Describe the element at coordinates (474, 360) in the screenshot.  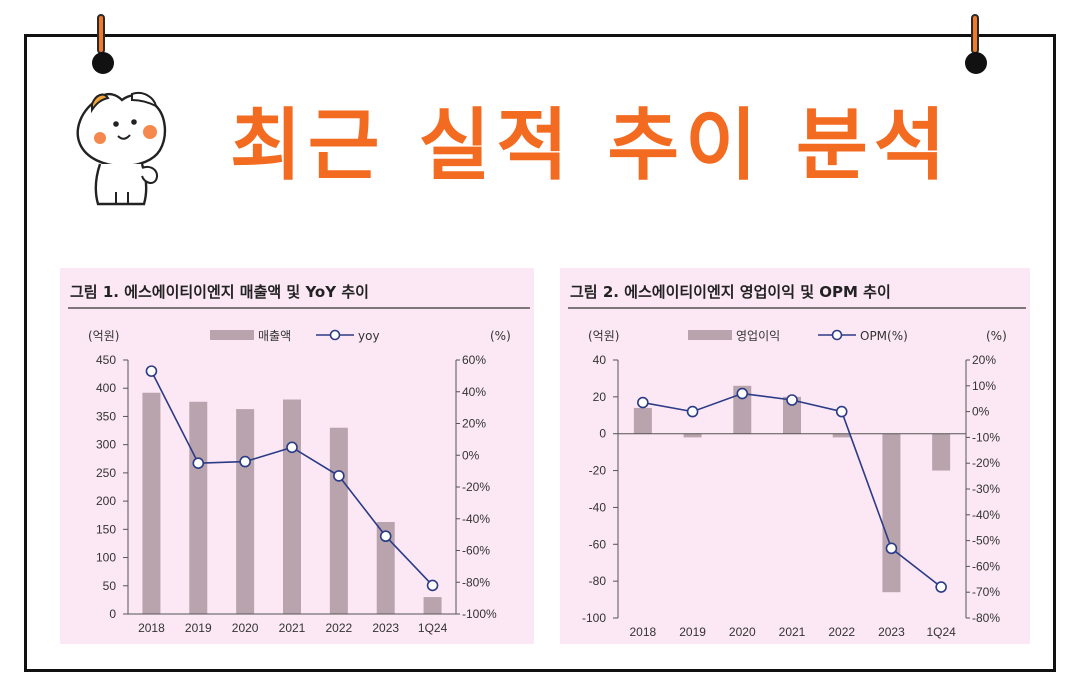
I see `right-tick-label: 60%` at that location.